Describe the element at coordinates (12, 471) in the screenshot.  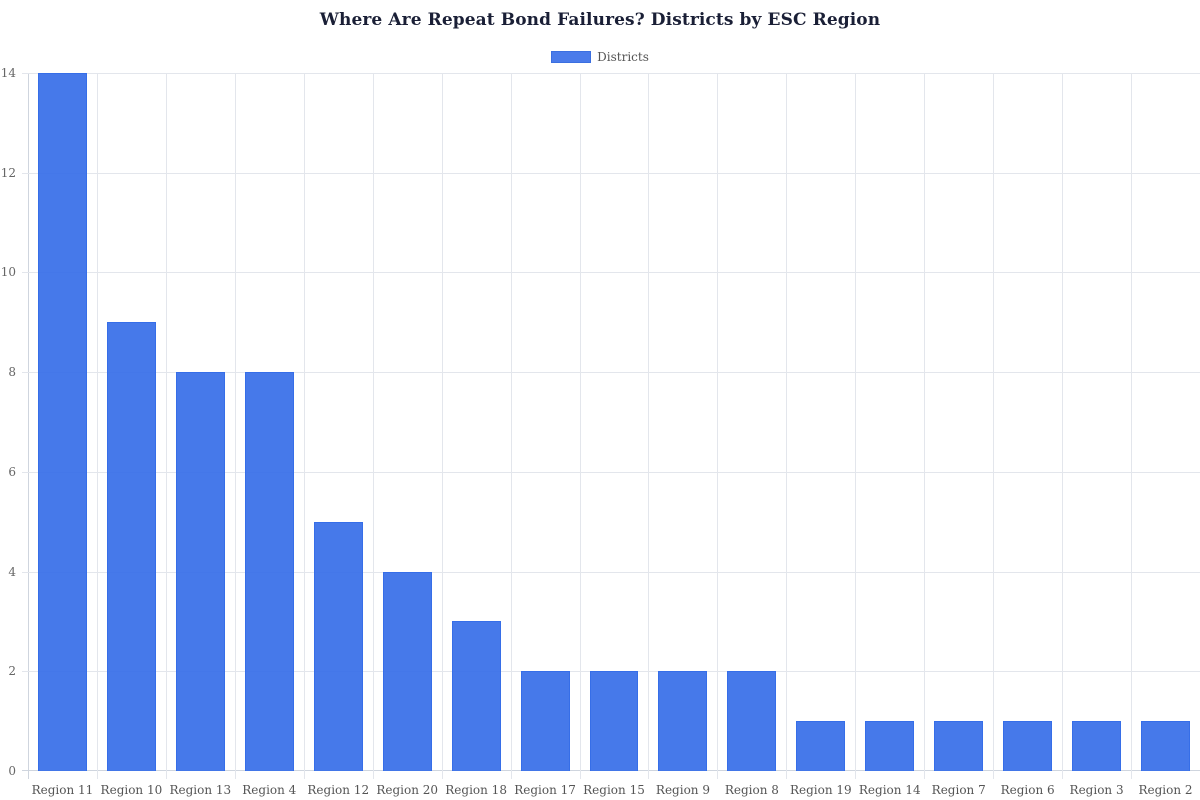
I see `y-tick-label: 6` at that location.